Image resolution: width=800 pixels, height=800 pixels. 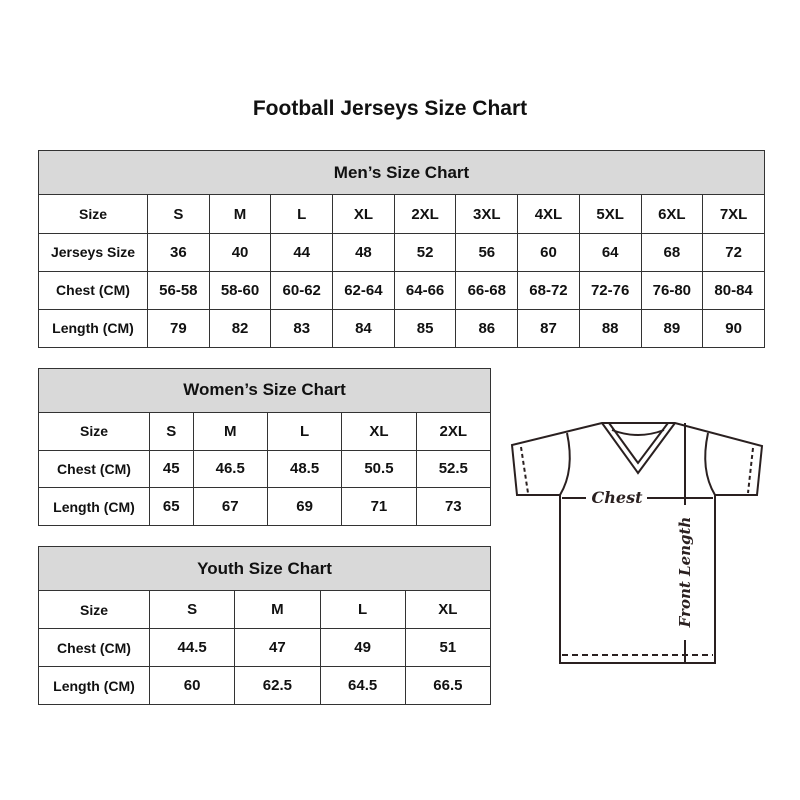 What do you see at coordinates (277, 685) in the screenshot?
I see `table-cell: 62.5` at bounding box center [277, 685].